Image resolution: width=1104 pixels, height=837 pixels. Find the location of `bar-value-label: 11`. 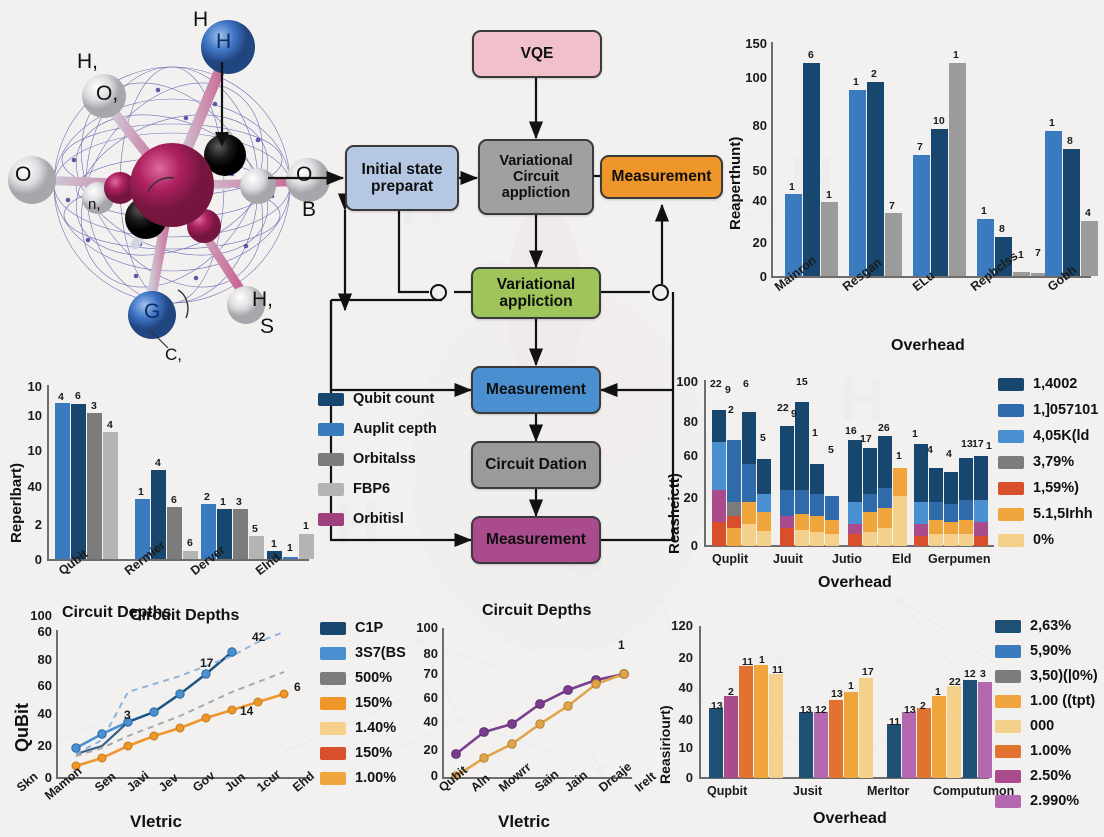

bar-value-label: 11 is located at coordinates (895, 722).